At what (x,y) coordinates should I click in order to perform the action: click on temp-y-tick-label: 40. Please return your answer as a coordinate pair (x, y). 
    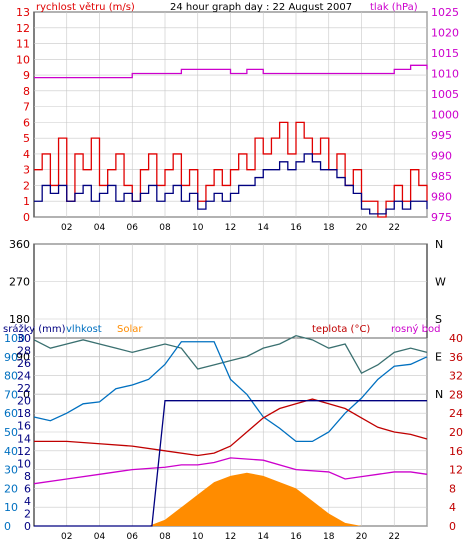
    Looking at the image, I should click on (456, 338).